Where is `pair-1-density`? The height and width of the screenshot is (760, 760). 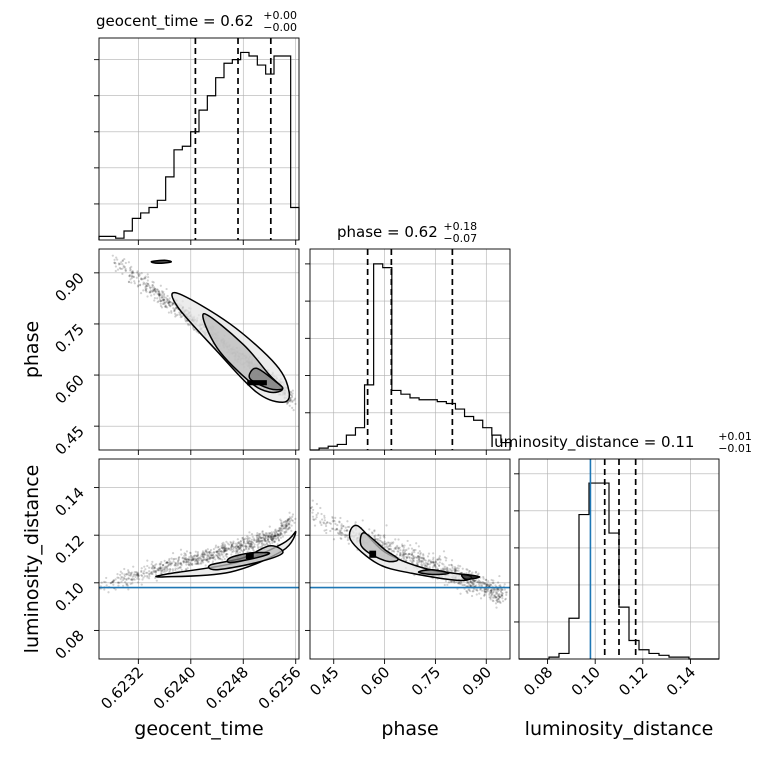
pair-1-density is located at coordinates (198, 552).